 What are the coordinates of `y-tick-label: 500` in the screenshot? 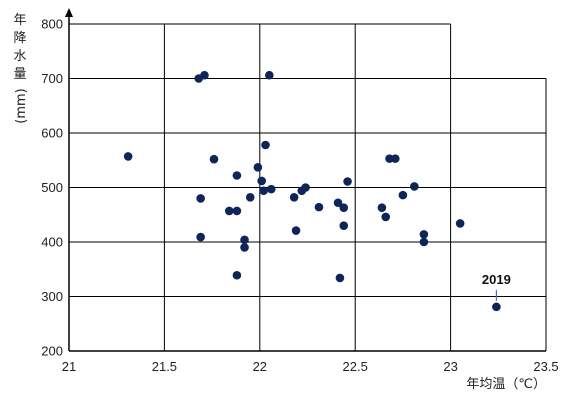 It's located at (52, 187).